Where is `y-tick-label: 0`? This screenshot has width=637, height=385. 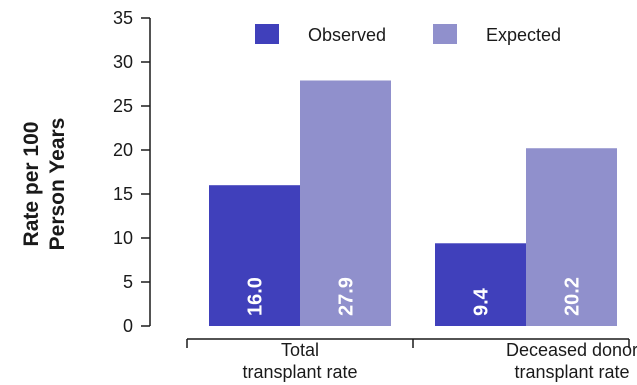
y-tick-label: 0 is located at coordinates (128, 326).